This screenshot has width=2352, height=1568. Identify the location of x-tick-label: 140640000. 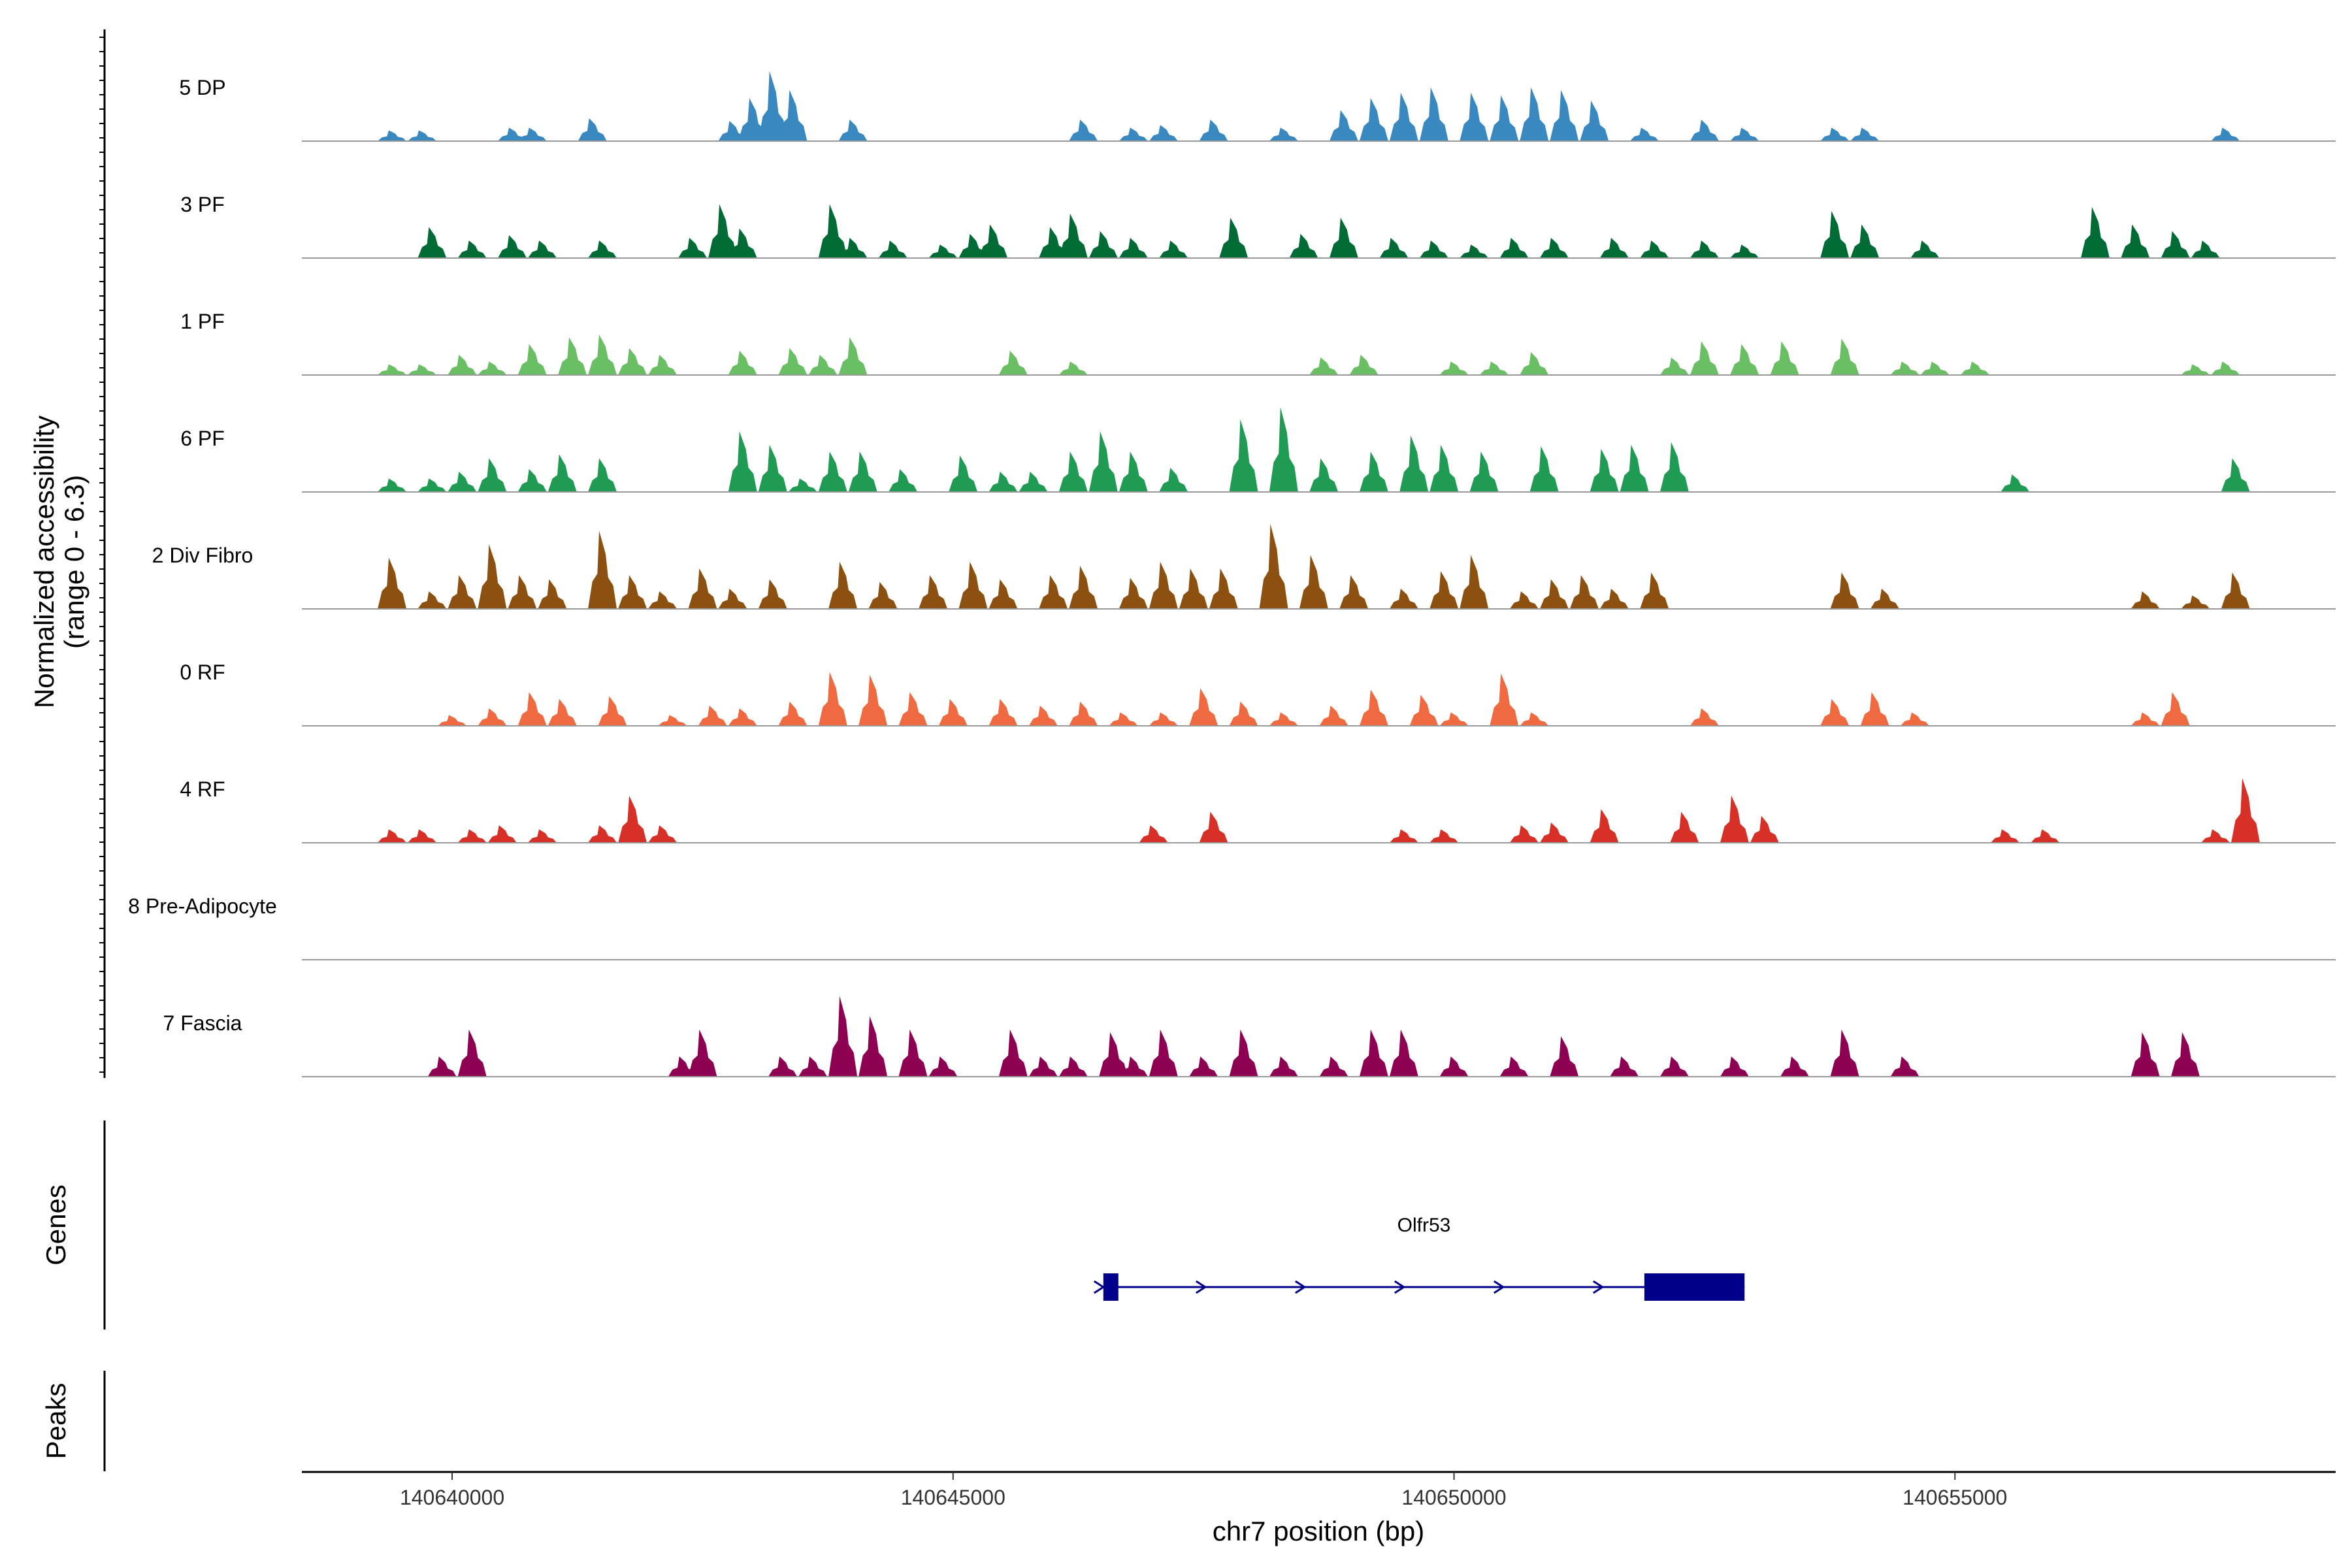
(452, 1497).